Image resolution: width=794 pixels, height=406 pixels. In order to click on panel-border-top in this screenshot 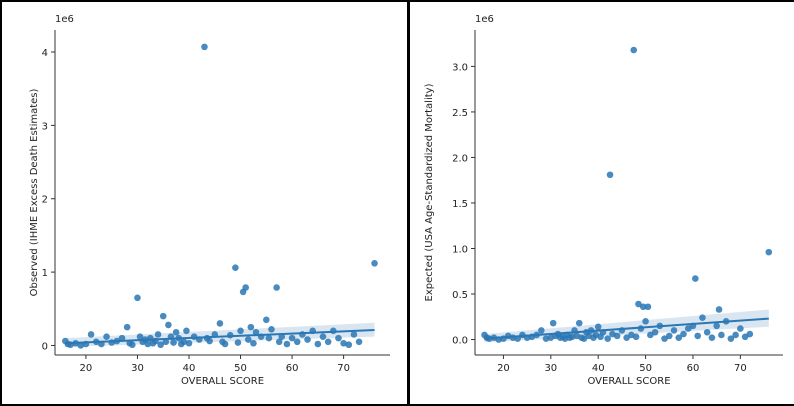, I will do `click(397, 1)`.